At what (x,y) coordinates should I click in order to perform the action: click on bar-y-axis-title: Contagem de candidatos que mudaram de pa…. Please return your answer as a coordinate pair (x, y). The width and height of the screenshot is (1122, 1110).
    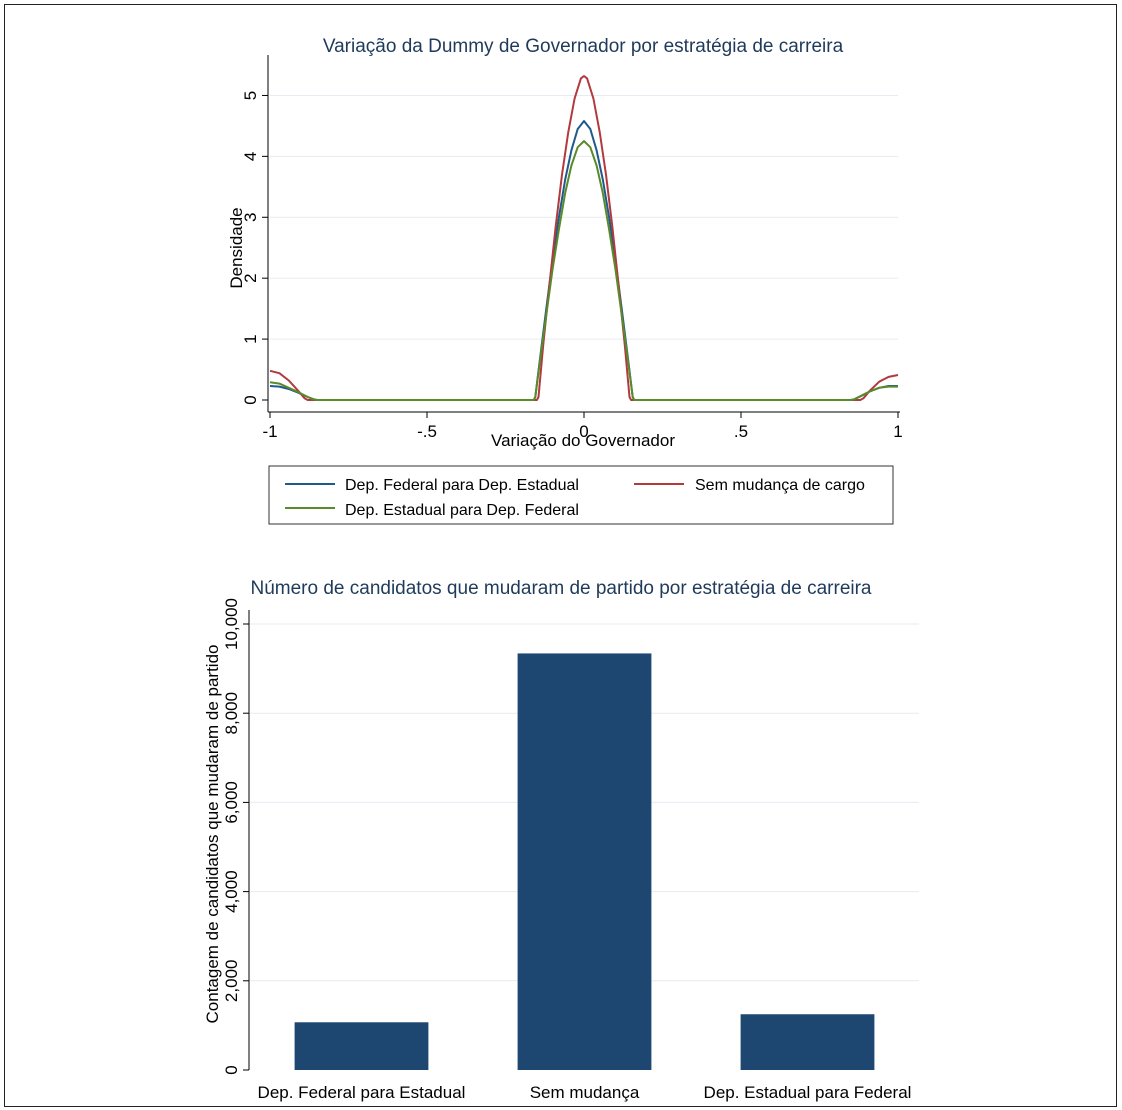
    Looking at the image, I should click on (212, 834).